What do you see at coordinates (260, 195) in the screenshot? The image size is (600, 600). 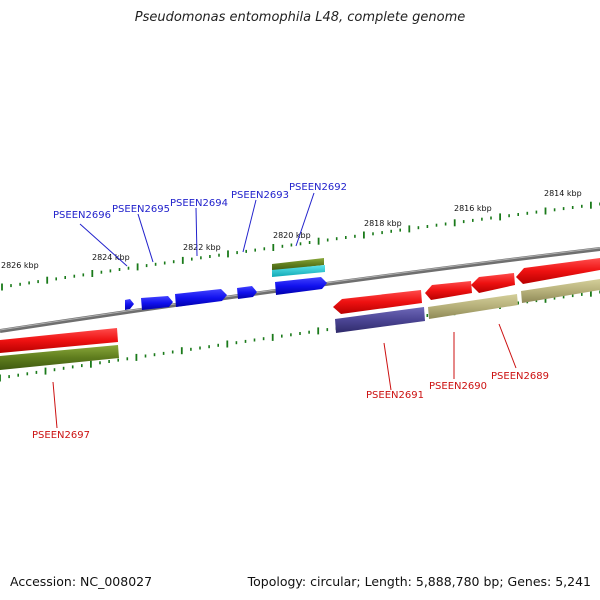 I see `gene-label-PSEEN2693: PSEEN2693` at bounding box center [260, 195].